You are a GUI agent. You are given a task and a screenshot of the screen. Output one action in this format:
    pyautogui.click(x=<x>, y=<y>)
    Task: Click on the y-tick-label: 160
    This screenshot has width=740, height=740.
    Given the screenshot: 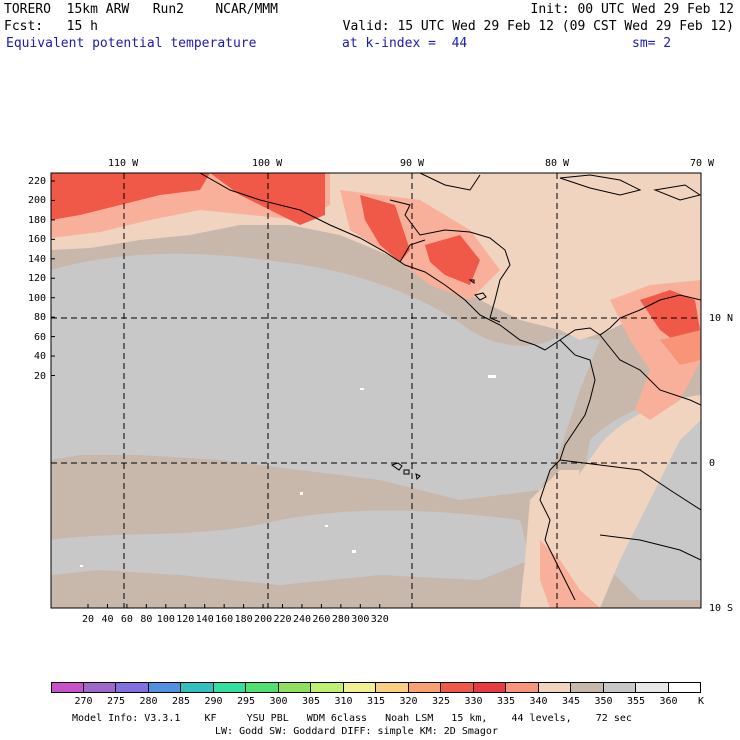 What is the action you would take?
    pyautogui.click(x=36, y=240)
    